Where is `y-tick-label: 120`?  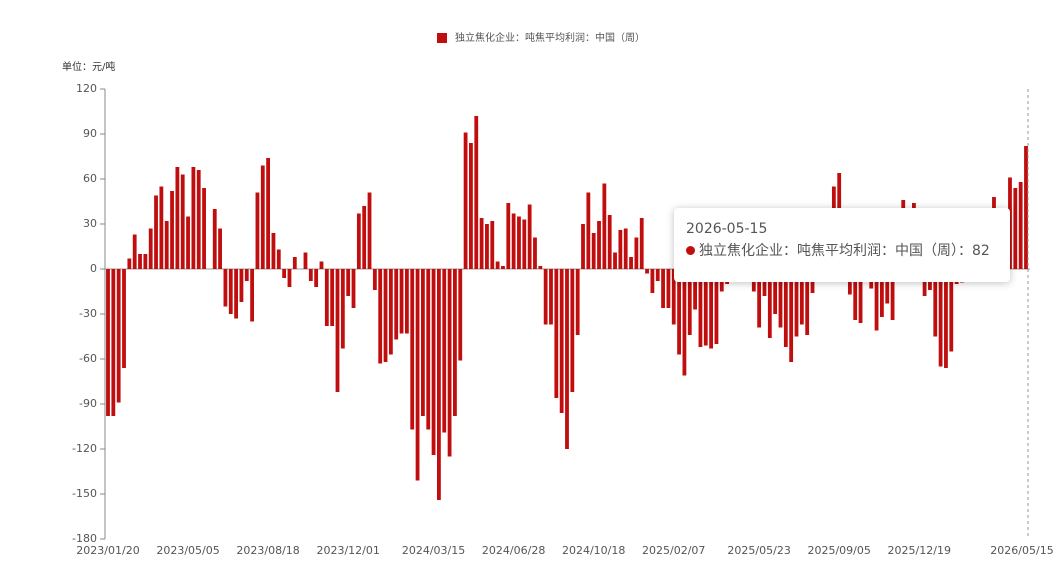 y-tick-label: 120 is located at coordinates (86, 88).